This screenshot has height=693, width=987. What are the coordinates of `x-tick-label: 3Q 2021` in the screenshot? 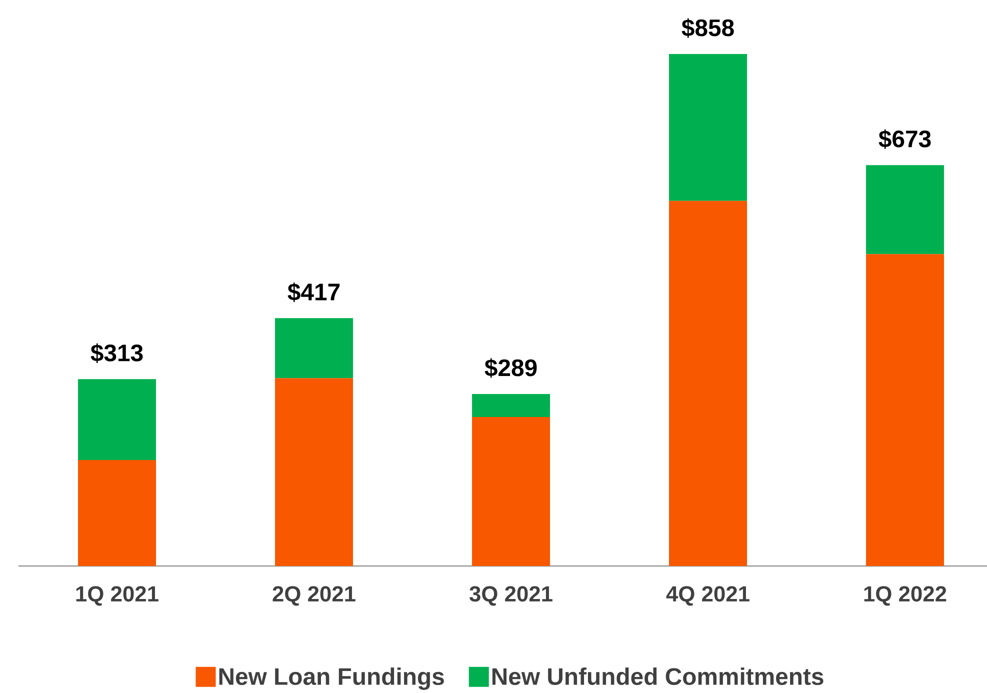 It's located at (510, 596).